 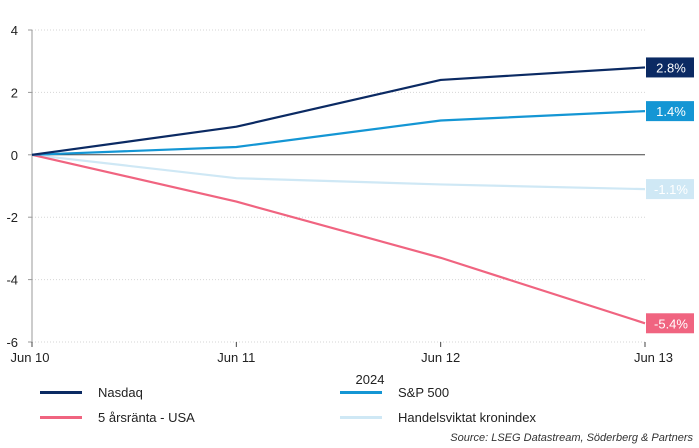 What do you see at coordinates (120, 392) in the screenshot?
I see `legend-label: Nasdaq` at bounding box center [120, 392].